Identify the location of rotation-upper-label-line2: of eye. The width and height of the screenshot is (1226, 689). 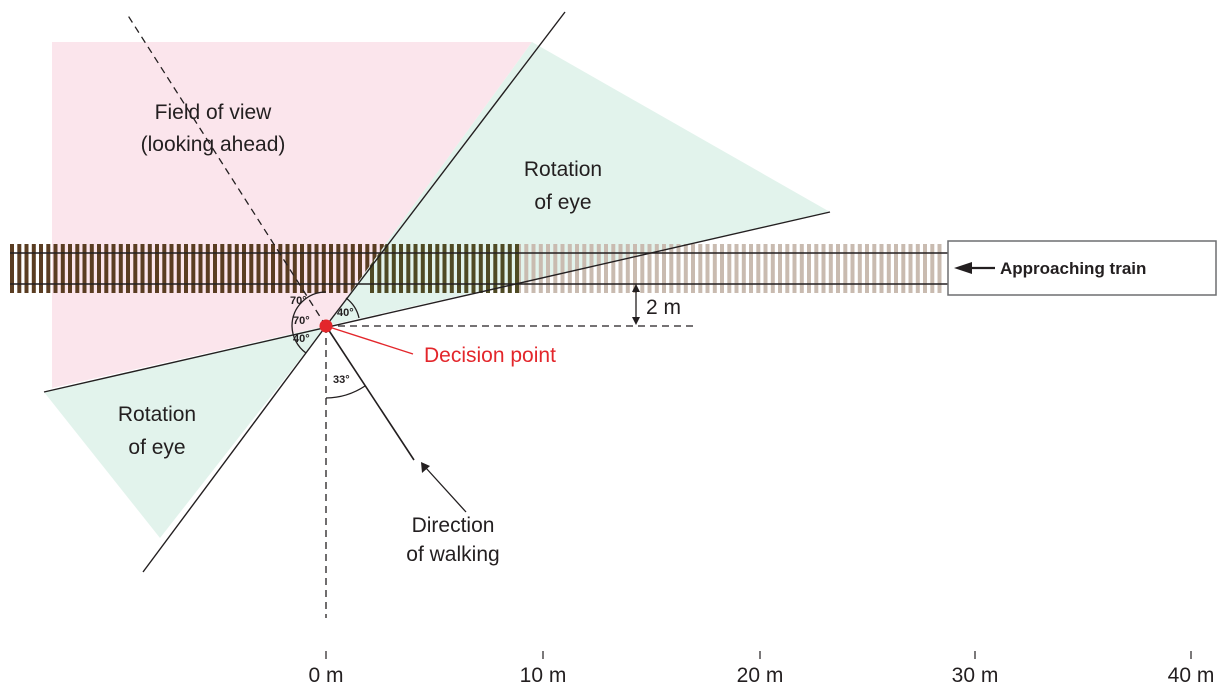
(562, 202).